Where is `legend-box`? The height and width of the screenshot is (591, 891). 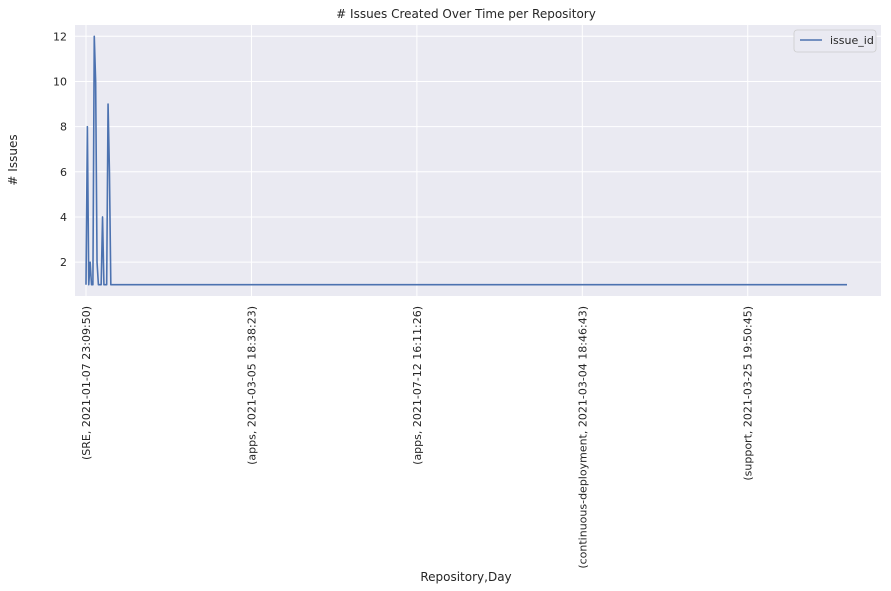 legend-box is located at coordinates (835, 41).